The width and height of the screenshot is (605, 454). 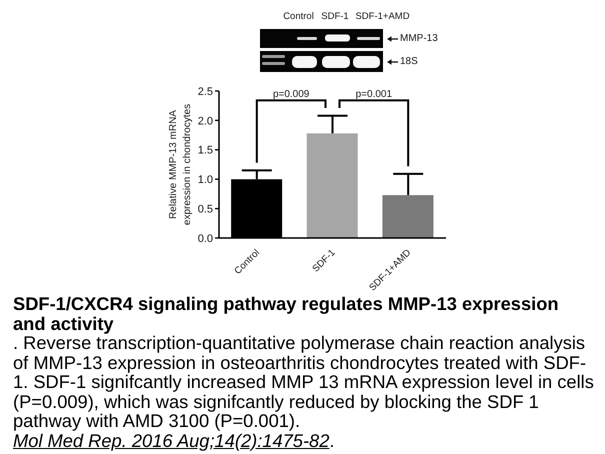 What do you see at coordinates (205, 150) in the screenshot?
I see `y-tick-label: 1.5` at bounding box center [205, 150].